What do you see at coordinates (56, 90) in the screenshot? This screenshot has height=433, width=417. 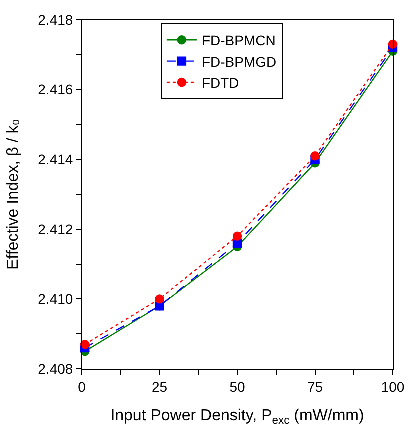 I see `y-tick-label: 2.416` at bounding box center [56, 90].